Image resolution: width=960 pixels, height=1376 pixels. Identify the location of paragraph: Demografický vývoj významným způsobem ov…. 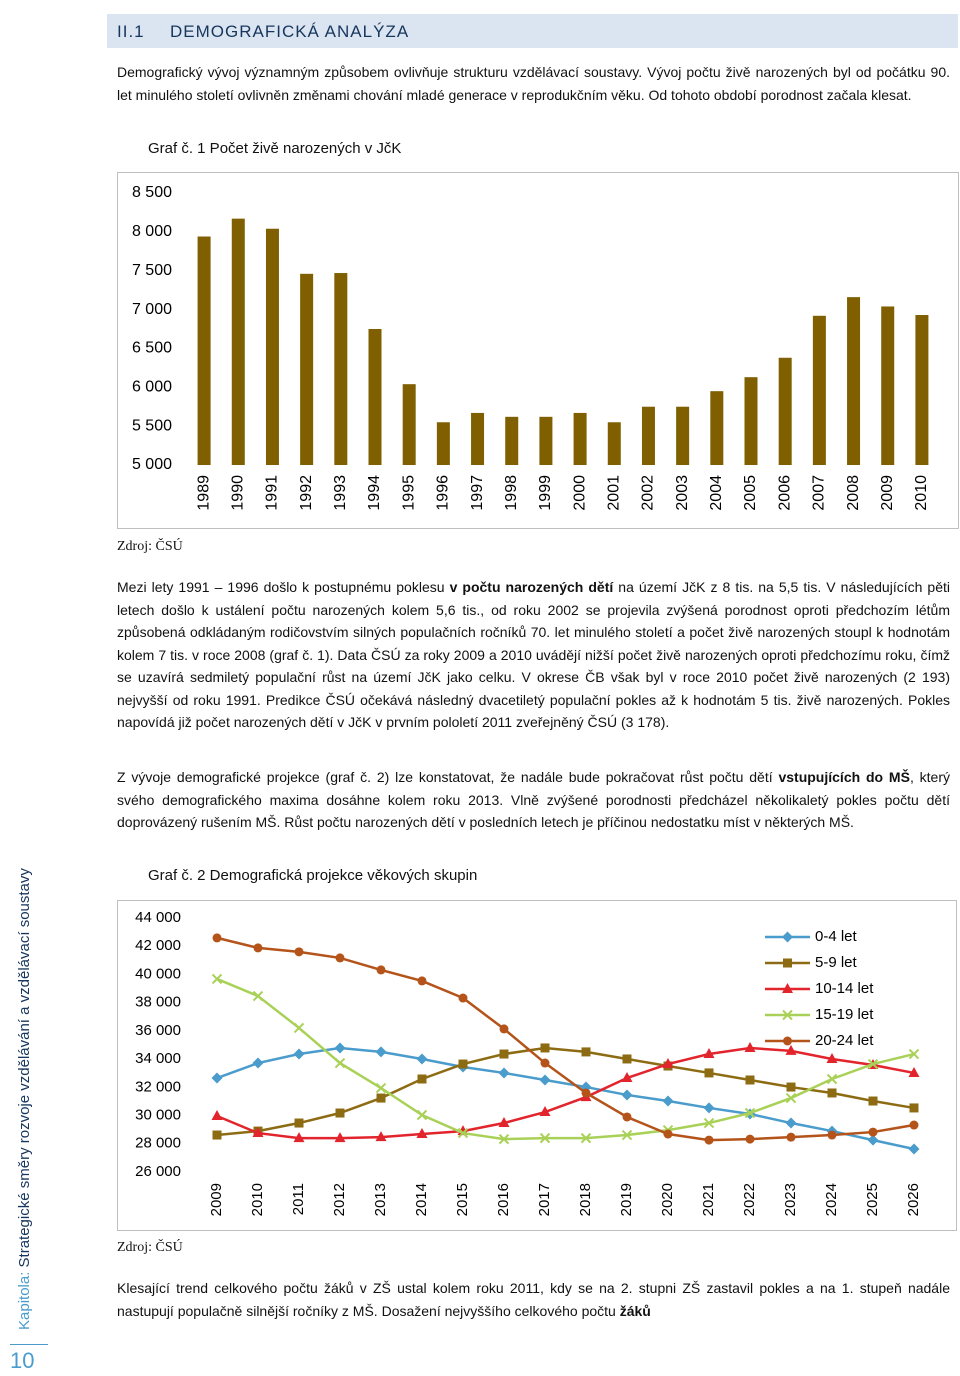
(533, 83).